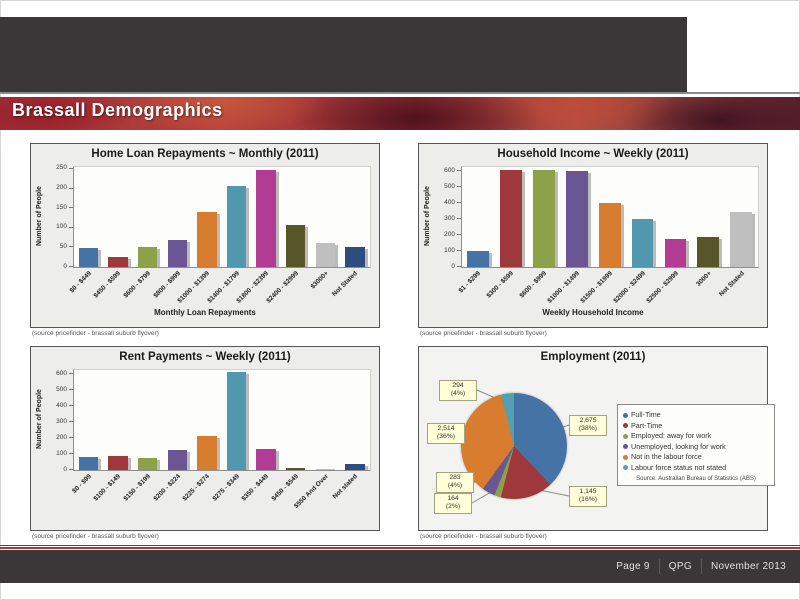 The height and width of the screenshot is (600, 800). What do you see at coordinates (455, 482) in the screenshot?
I see `pie-callout: 283 (4%)` at bounding box center [455, 482].